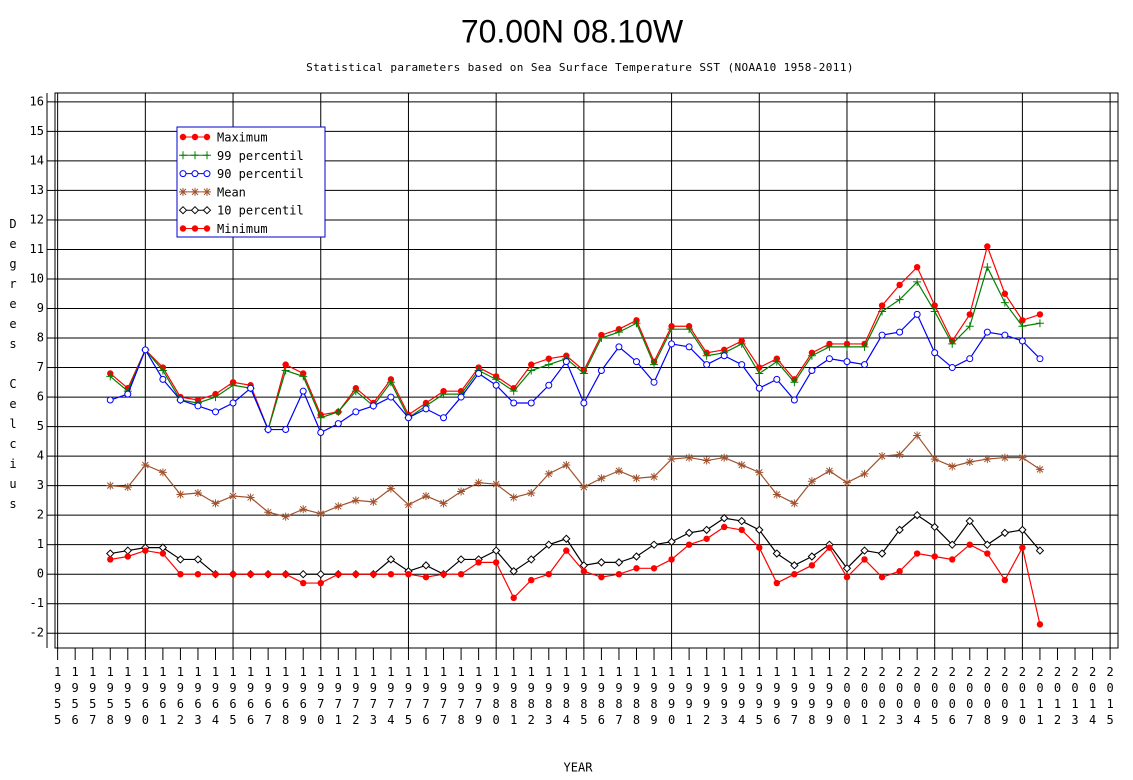 Image resolution: width=1133 pixels, height=780 pixels. I want to click on y-tick-label: 8, so click(40, 338).